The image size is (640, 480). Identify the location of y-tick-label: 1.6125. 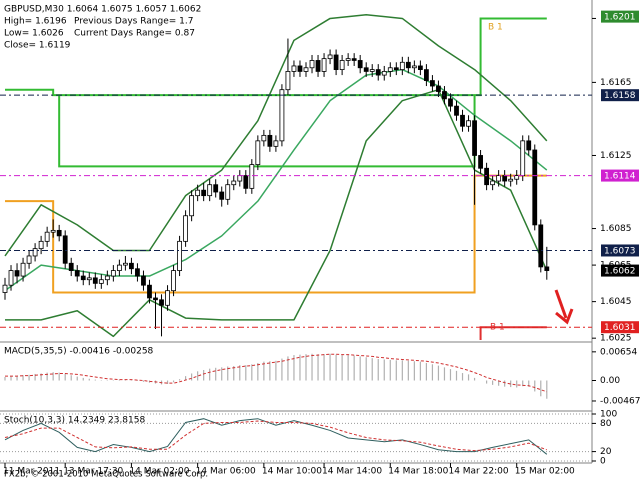
(616, 156).